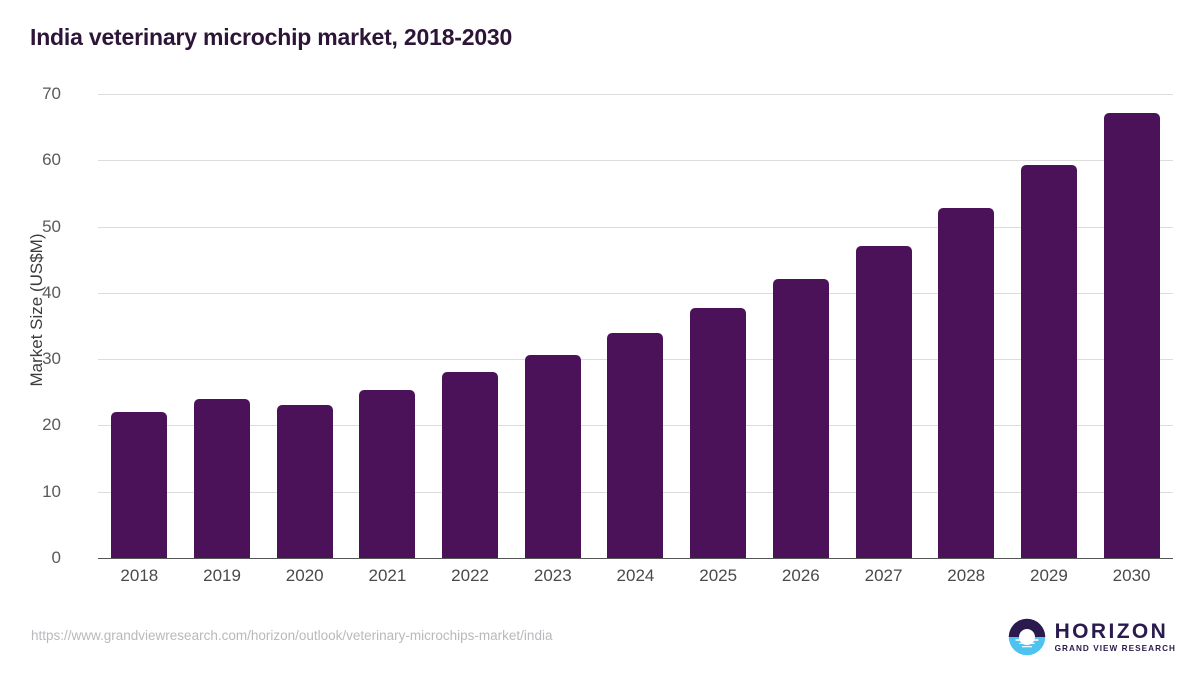  What do you see at coordinates (718, 575) in the screenshot?
I see `x-tick-label: 2025` at bounding box center [718, 575].